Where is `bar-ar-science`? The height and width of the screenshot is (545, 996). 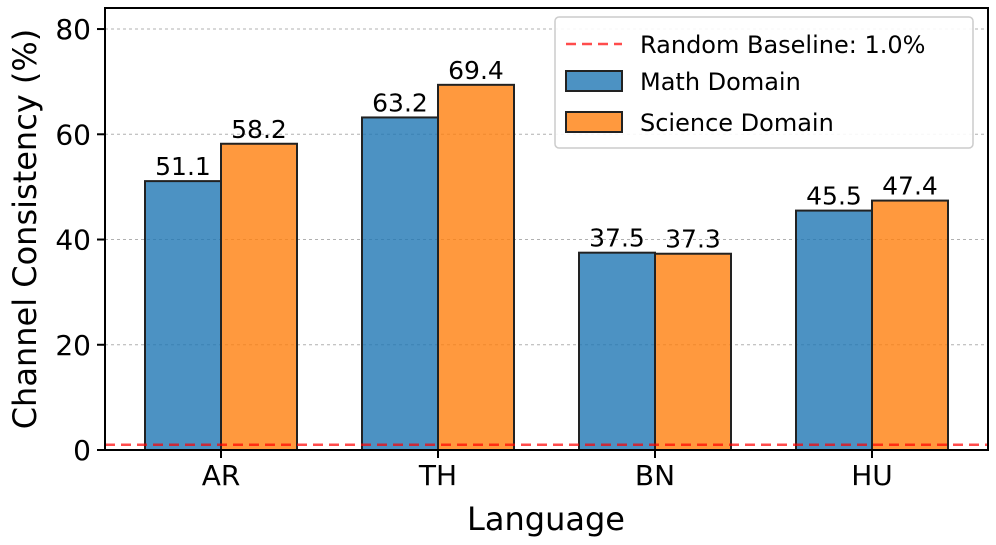 bar-ar-science is located at coordinates (259, 296).